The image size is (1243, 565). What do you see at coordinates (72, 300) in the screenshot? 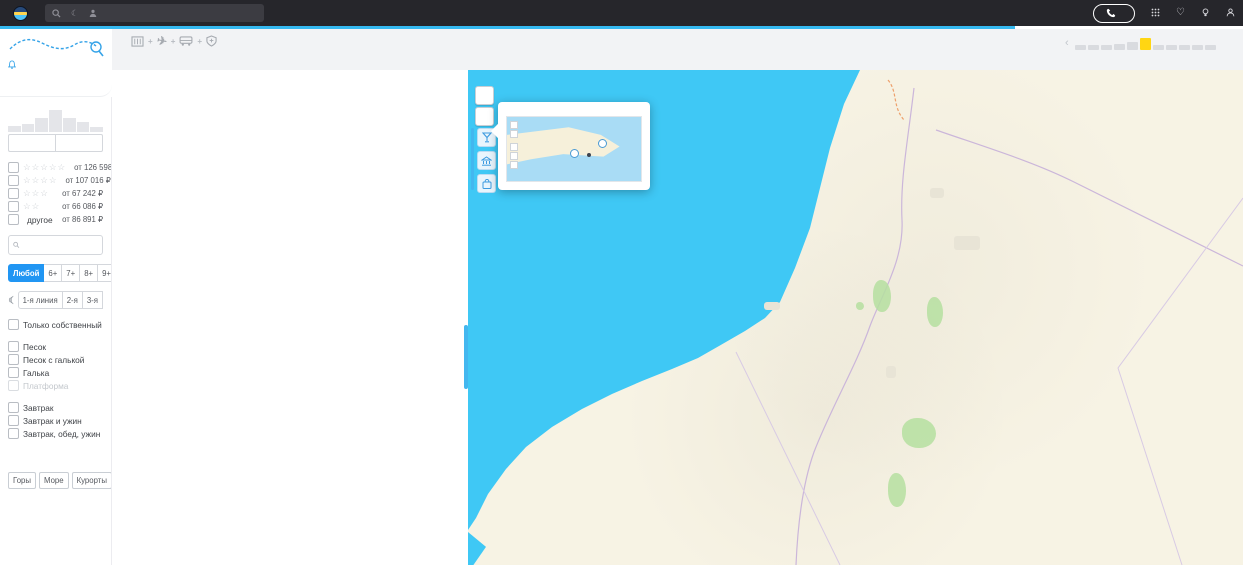
I see `sea-distance-option: 2-я` at bounding box center [72, 300].